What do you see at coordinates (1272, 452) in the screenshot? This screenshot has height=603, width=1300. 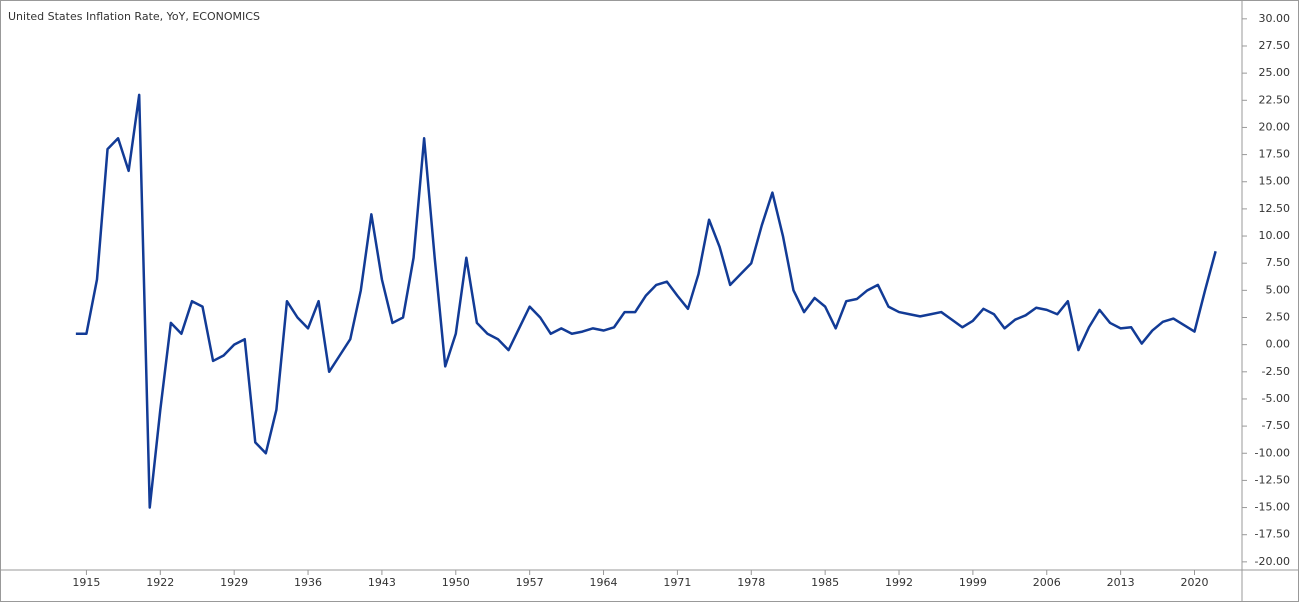 I see `y-tick-label: -10.00` at bounding box center [1272, 452].